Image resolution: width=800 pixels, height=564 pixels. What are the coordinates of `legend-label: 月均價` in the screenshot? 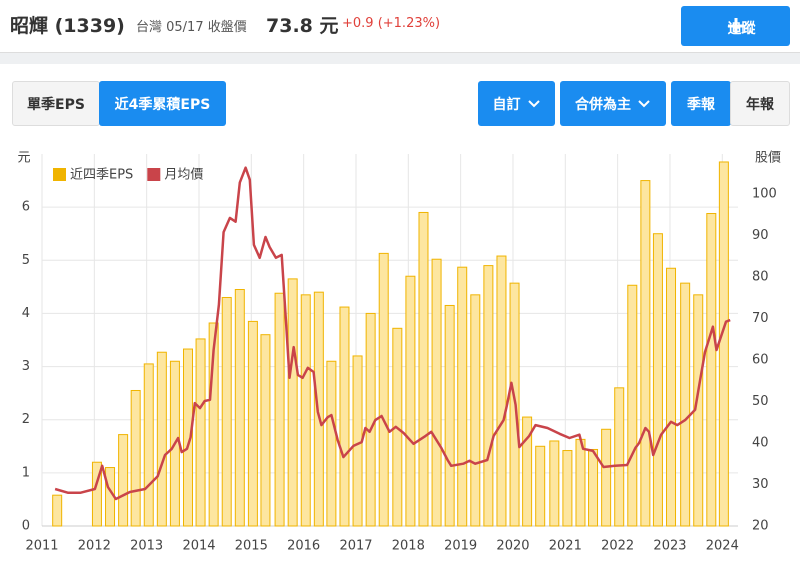 It's located at (183, 175).